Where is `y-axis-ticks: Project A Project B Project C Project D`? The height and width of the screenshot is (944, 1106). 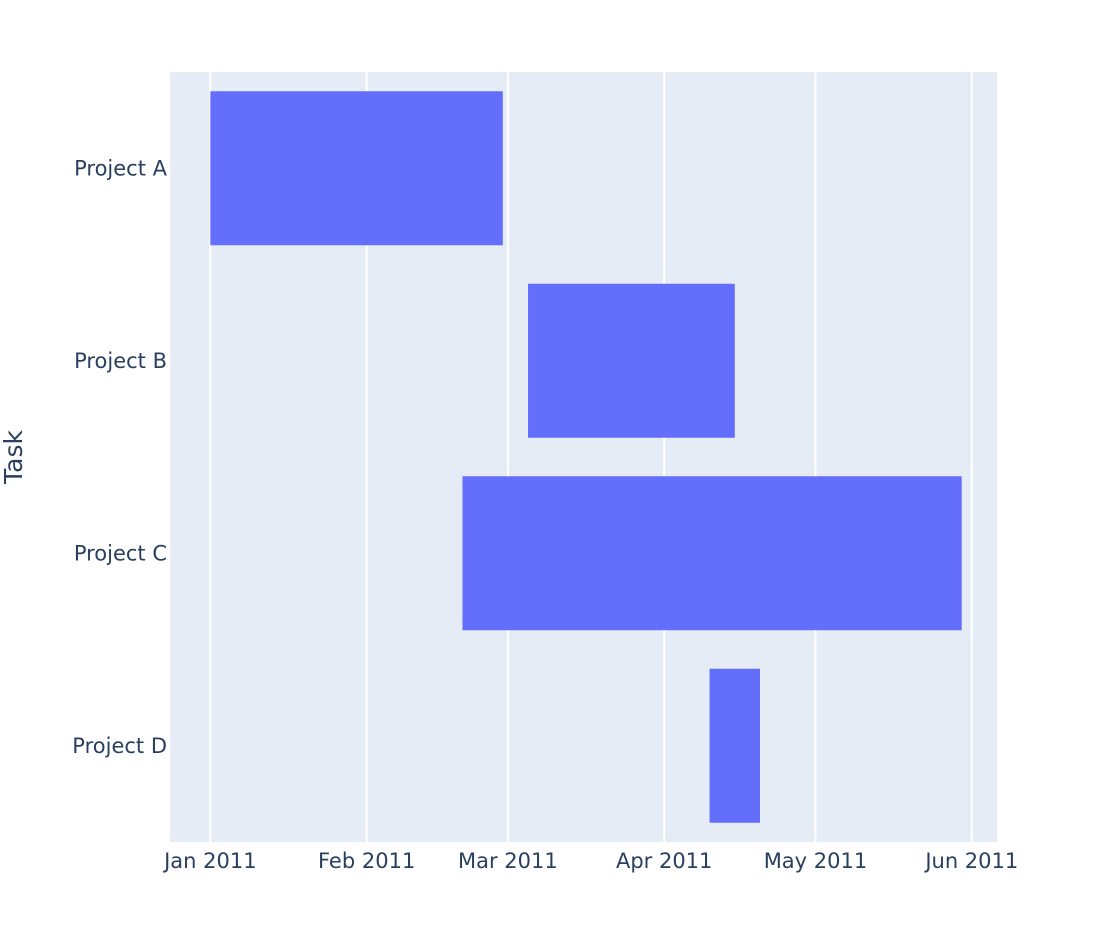
y-axis-ticks: Project A Project B Project C Project D is located at coordinates (119, 457).